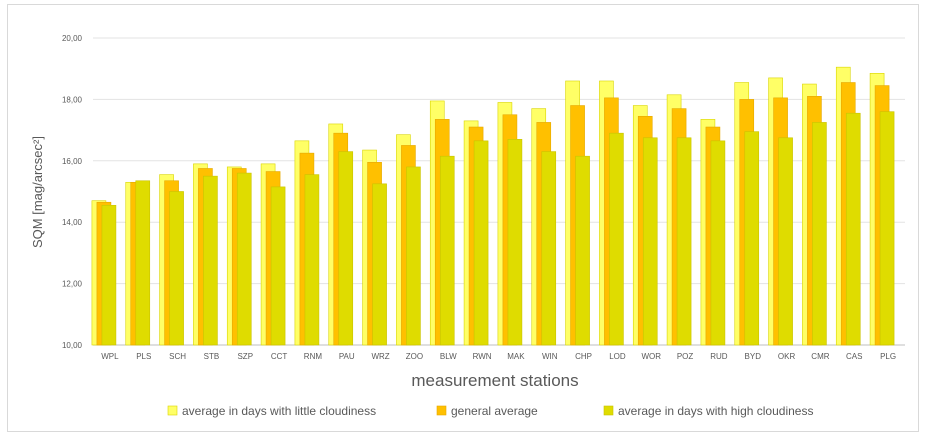 The image size is (926, 437). Describe the element at coordinates (685, 356) in the screenshot. I see `x-category-label: POZ` at that location.